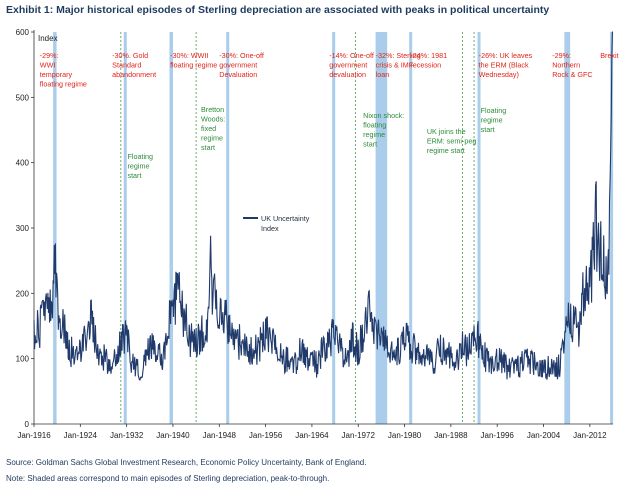 This screenshot has height=490, width=630. What do you see at coordinates (312, 435) in the screenshot?
I see `x-tick-label: Jan-1964` at bounding box center [312, 435].